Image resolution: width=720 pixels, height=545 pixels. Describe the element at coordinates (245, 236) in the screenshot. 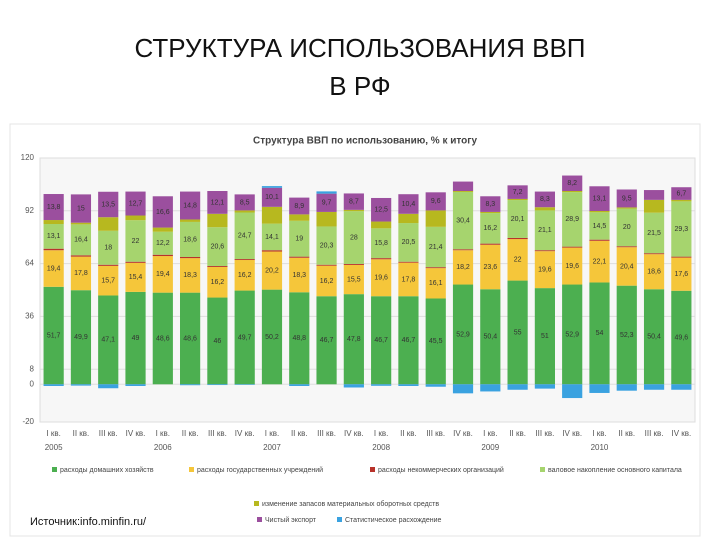

I see `data-label: 24,7` at that location.